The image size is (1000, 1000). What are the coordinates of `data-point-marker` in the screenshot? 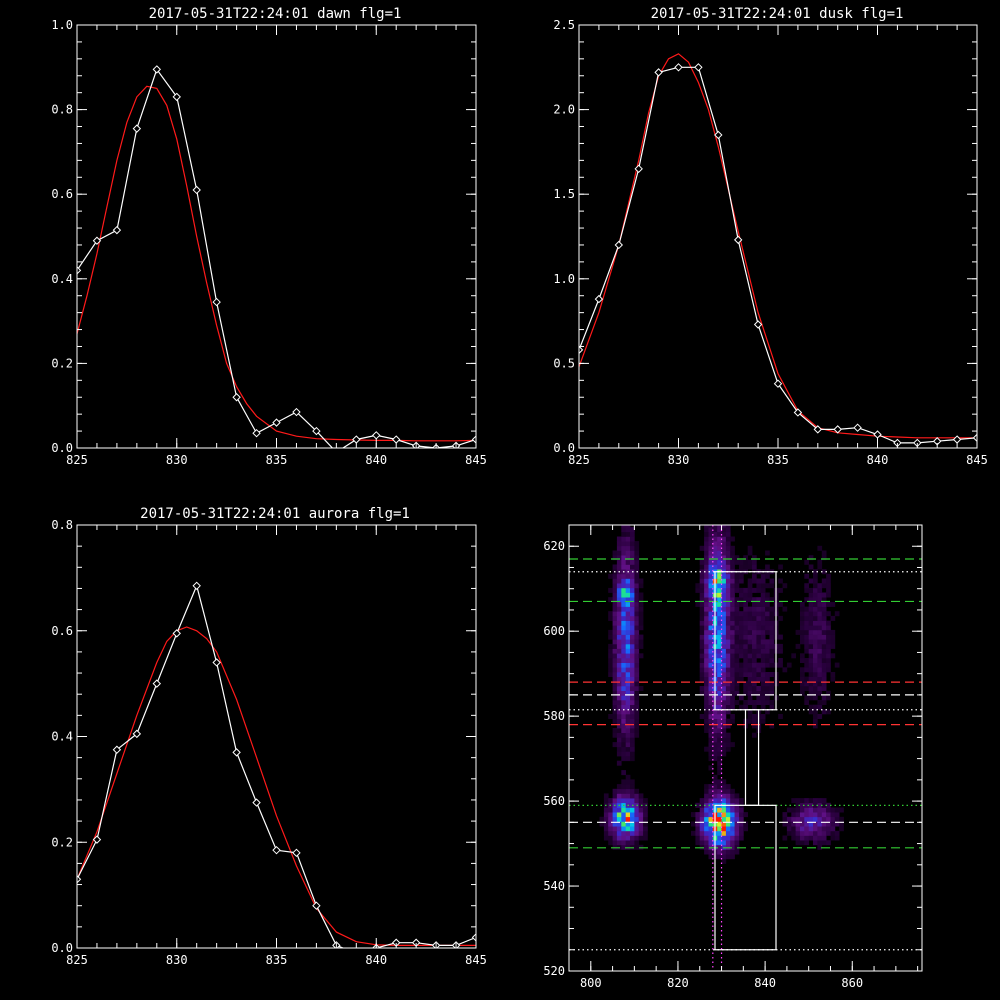 It's located at (137, 128).